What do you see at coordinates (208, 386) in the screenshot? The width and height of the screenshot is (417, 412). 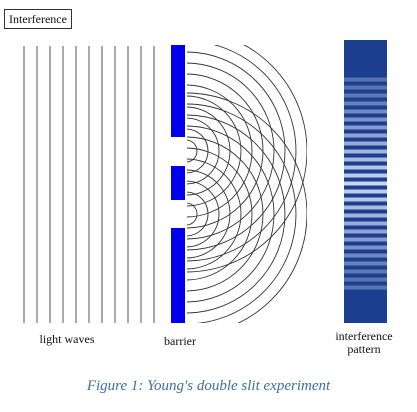 I see `figure-caption: Figure 1: Young's double slit experiment` at bounding box center [208, 386].